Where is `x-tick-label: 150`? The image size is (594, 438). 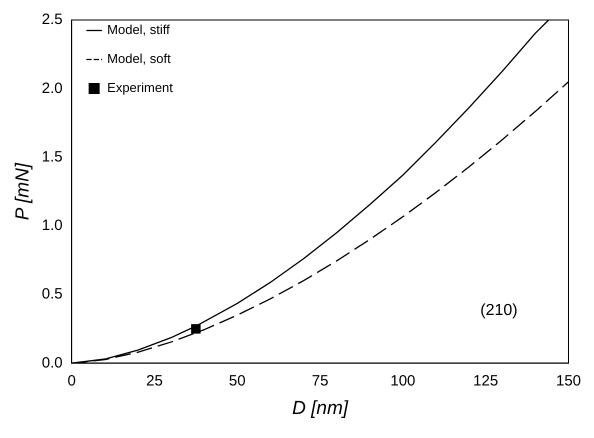
x-tick-label: 150 is located at coordinates (568, 381).